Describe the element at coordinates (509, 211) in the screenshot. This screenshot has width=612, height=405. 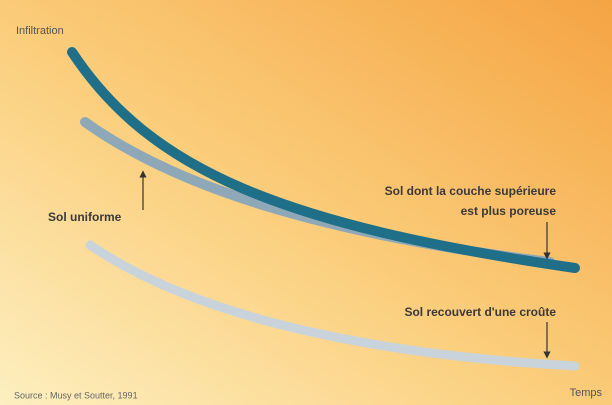
I see `curve-label: est plus poreuse` at that location.